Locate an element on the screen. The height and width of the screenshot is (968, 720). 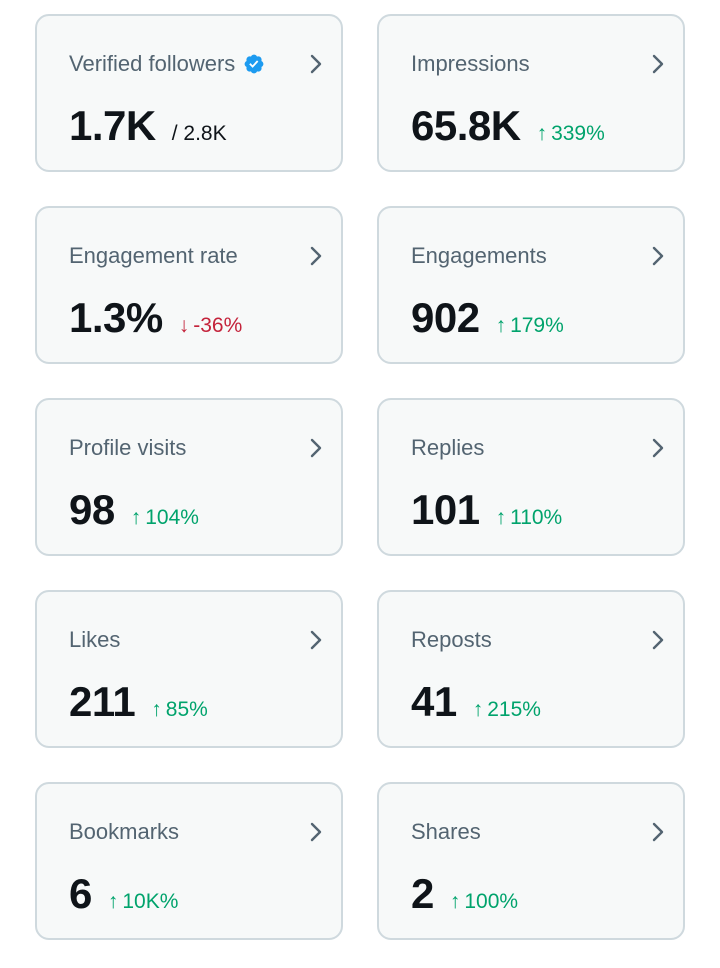
metric-value: 1.3% is located at coordinates (116, 317).